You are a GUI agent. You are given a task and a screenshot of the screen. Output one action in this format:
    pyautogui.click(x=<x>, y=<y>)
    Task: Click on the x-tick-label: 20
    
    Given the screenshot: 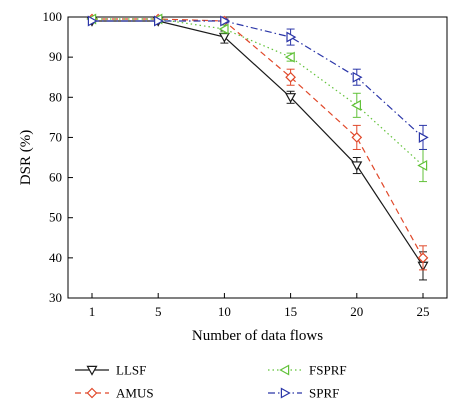 What is the action you would take?
    pyautogui.click(x=356, y=311)
    